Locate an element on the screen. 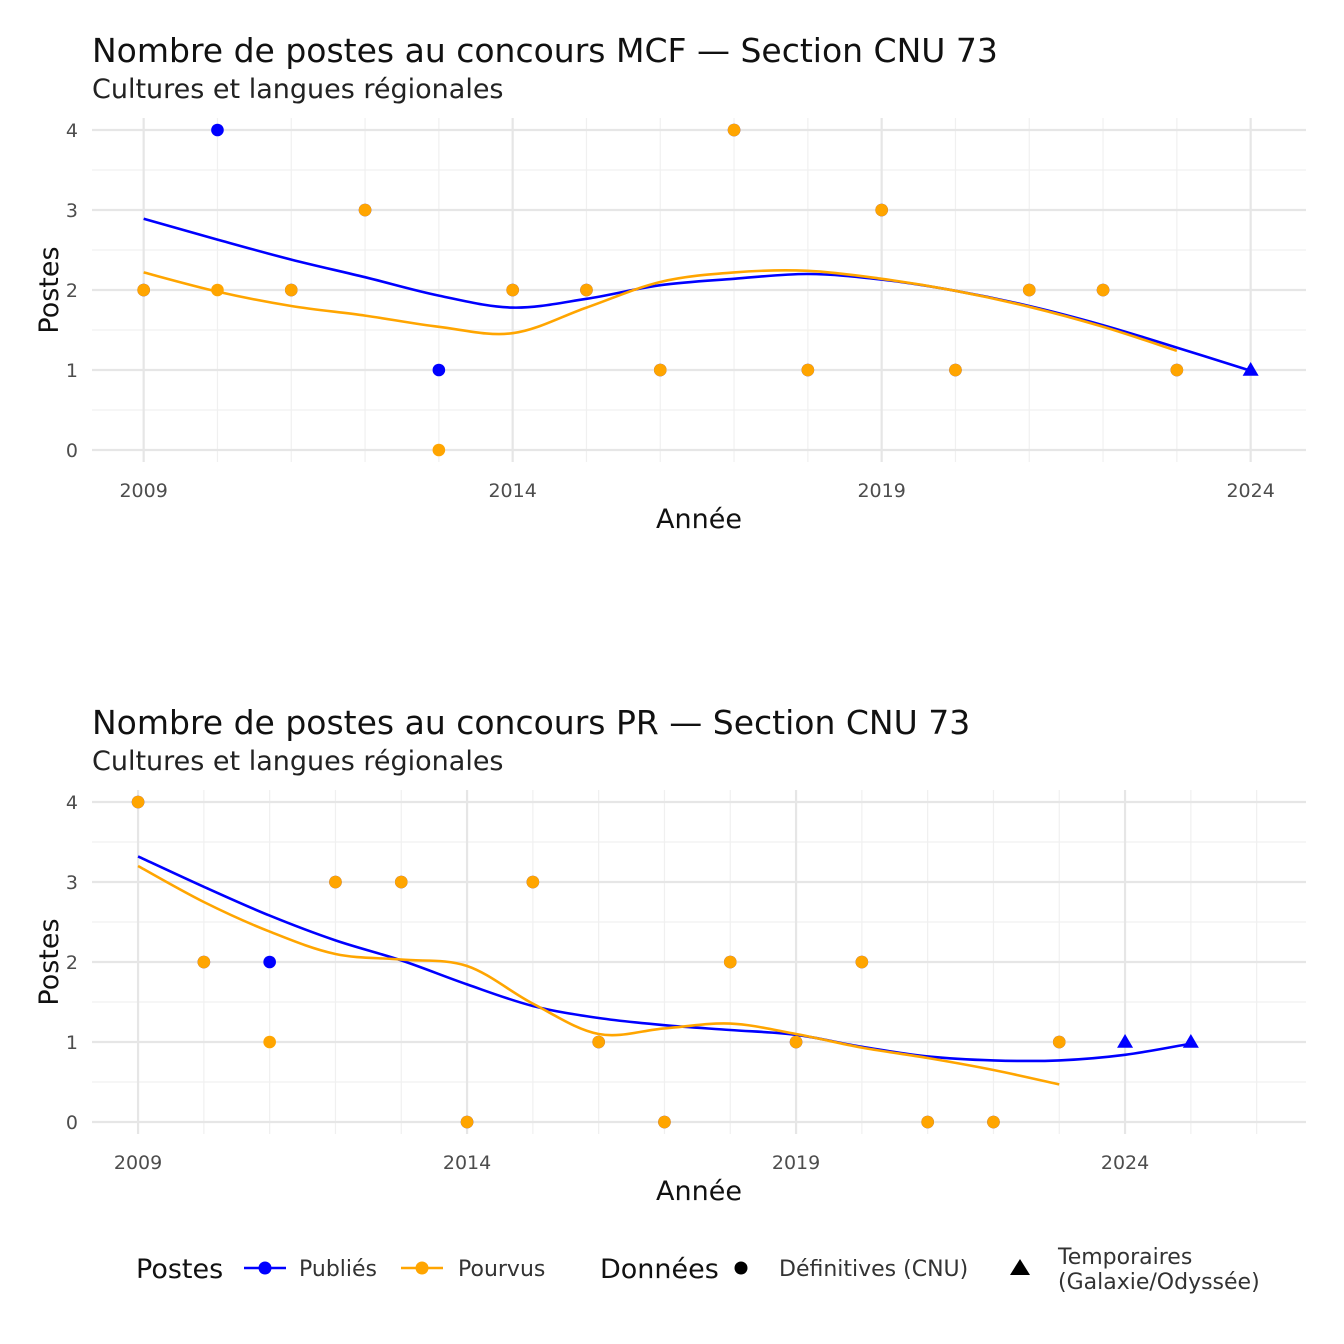 The image size is (1344, 1344). smooth-lines-mcf is located at coordinates (697, 295).